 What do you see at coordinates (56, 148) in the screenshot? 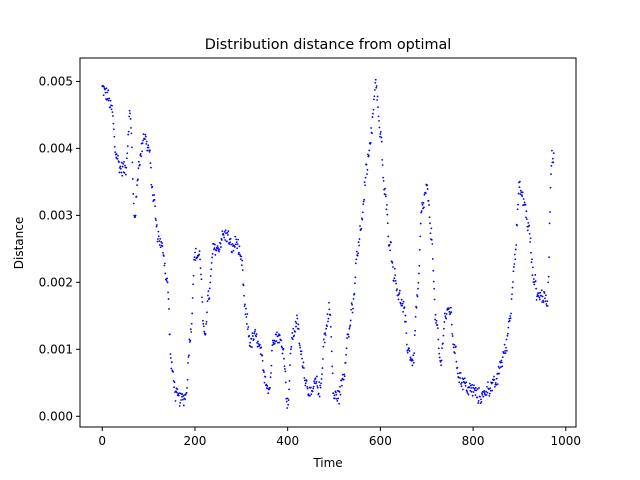
I see `y-tick-label: 0.004` at bounding box center [56, 148].